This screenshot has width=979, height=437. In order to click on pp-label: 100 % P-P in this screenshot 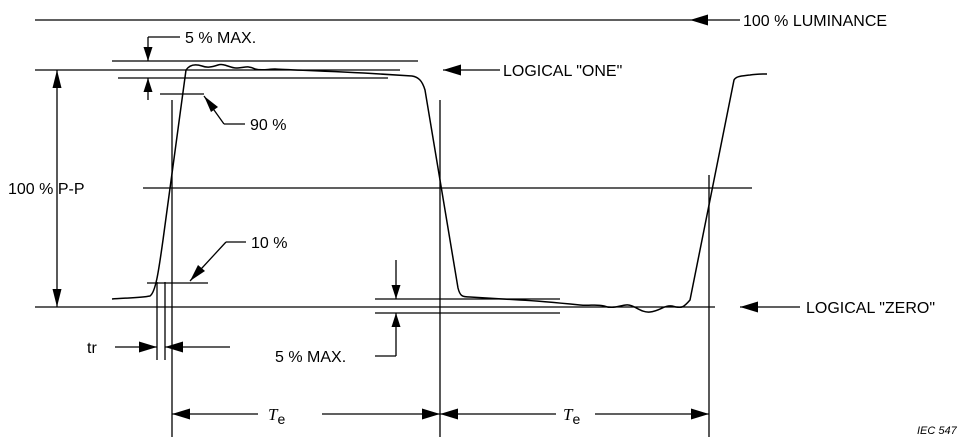, I will do `click(46, 189)`.